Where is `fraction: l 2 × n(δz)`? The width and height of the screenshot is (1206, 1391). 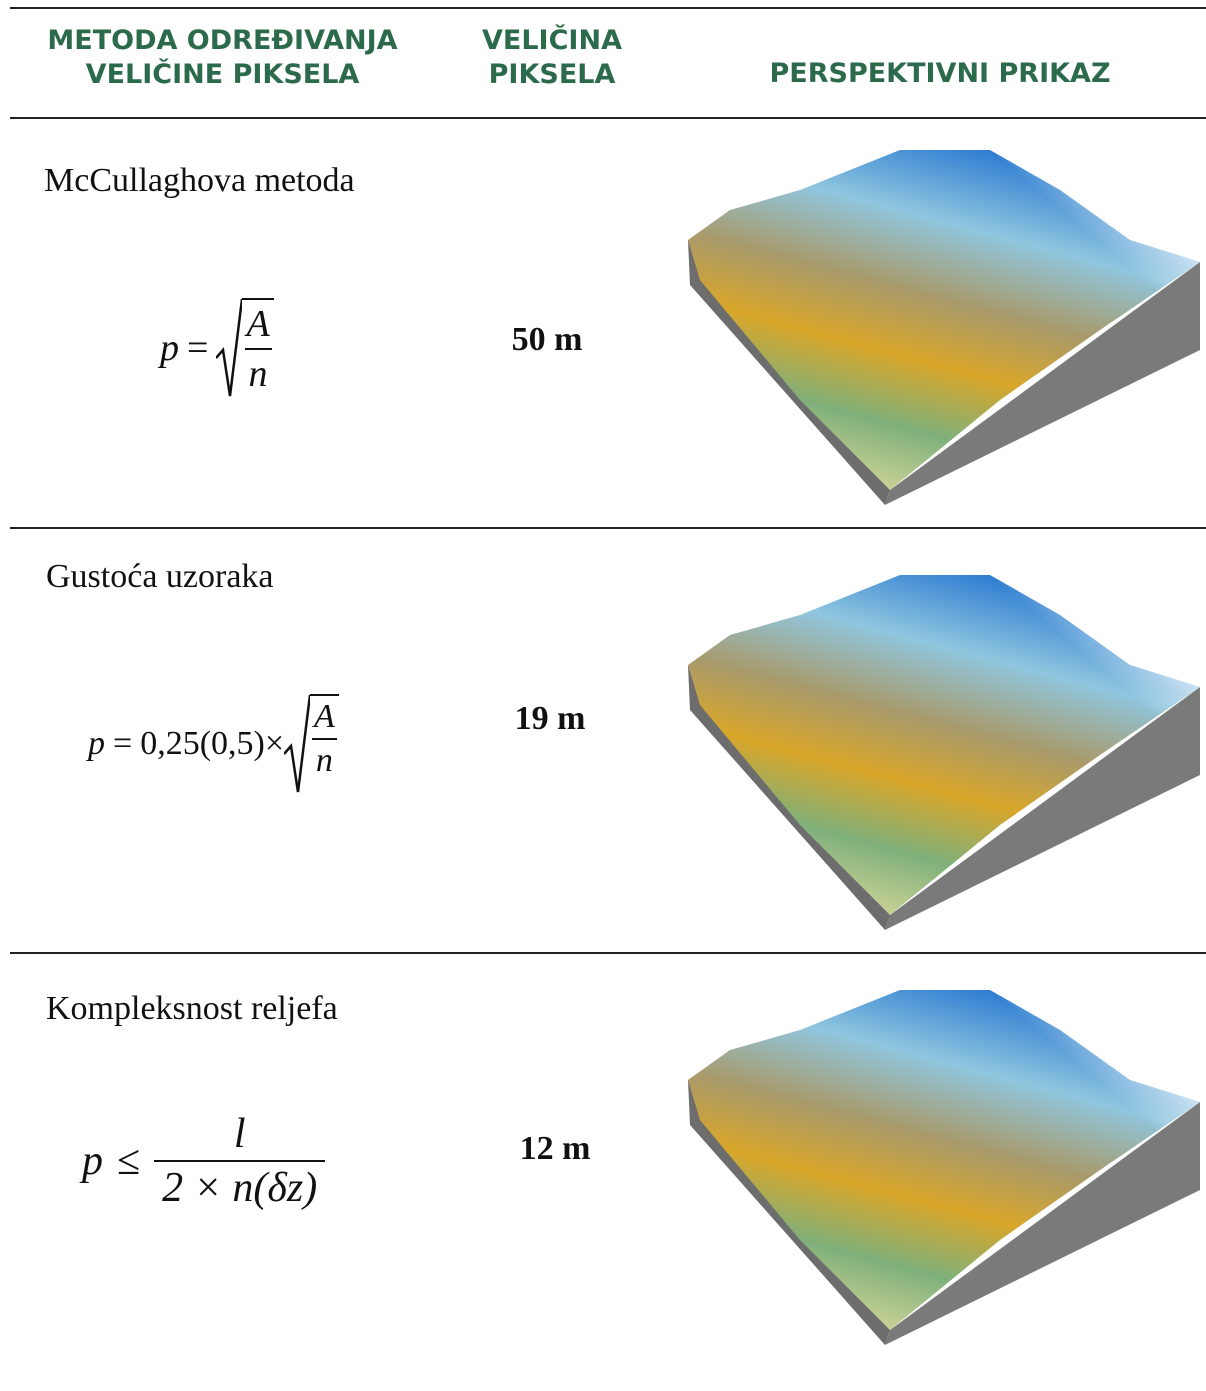
fraction: l 2 × n(δz) is located at coordinates (240, 1161).